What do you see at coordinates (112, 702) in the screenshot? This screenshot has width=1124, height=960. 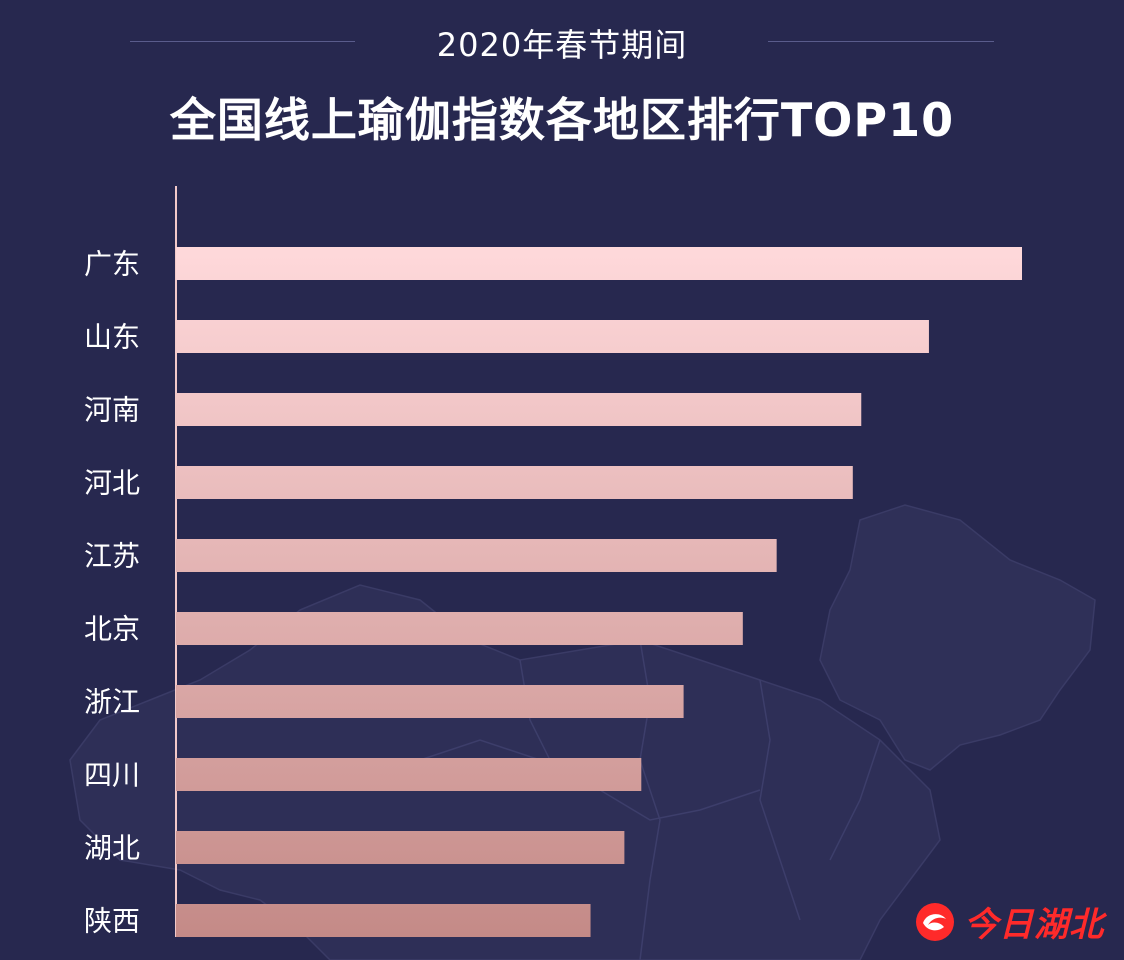 I see `category-label-浙江: 浙江` at bounding box center [112, 702].